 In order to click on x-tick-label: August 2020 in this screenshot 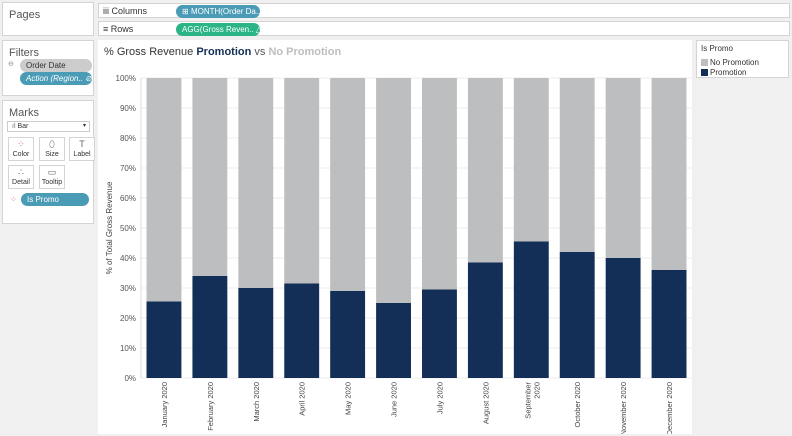, I will do `click(485, 403)`.